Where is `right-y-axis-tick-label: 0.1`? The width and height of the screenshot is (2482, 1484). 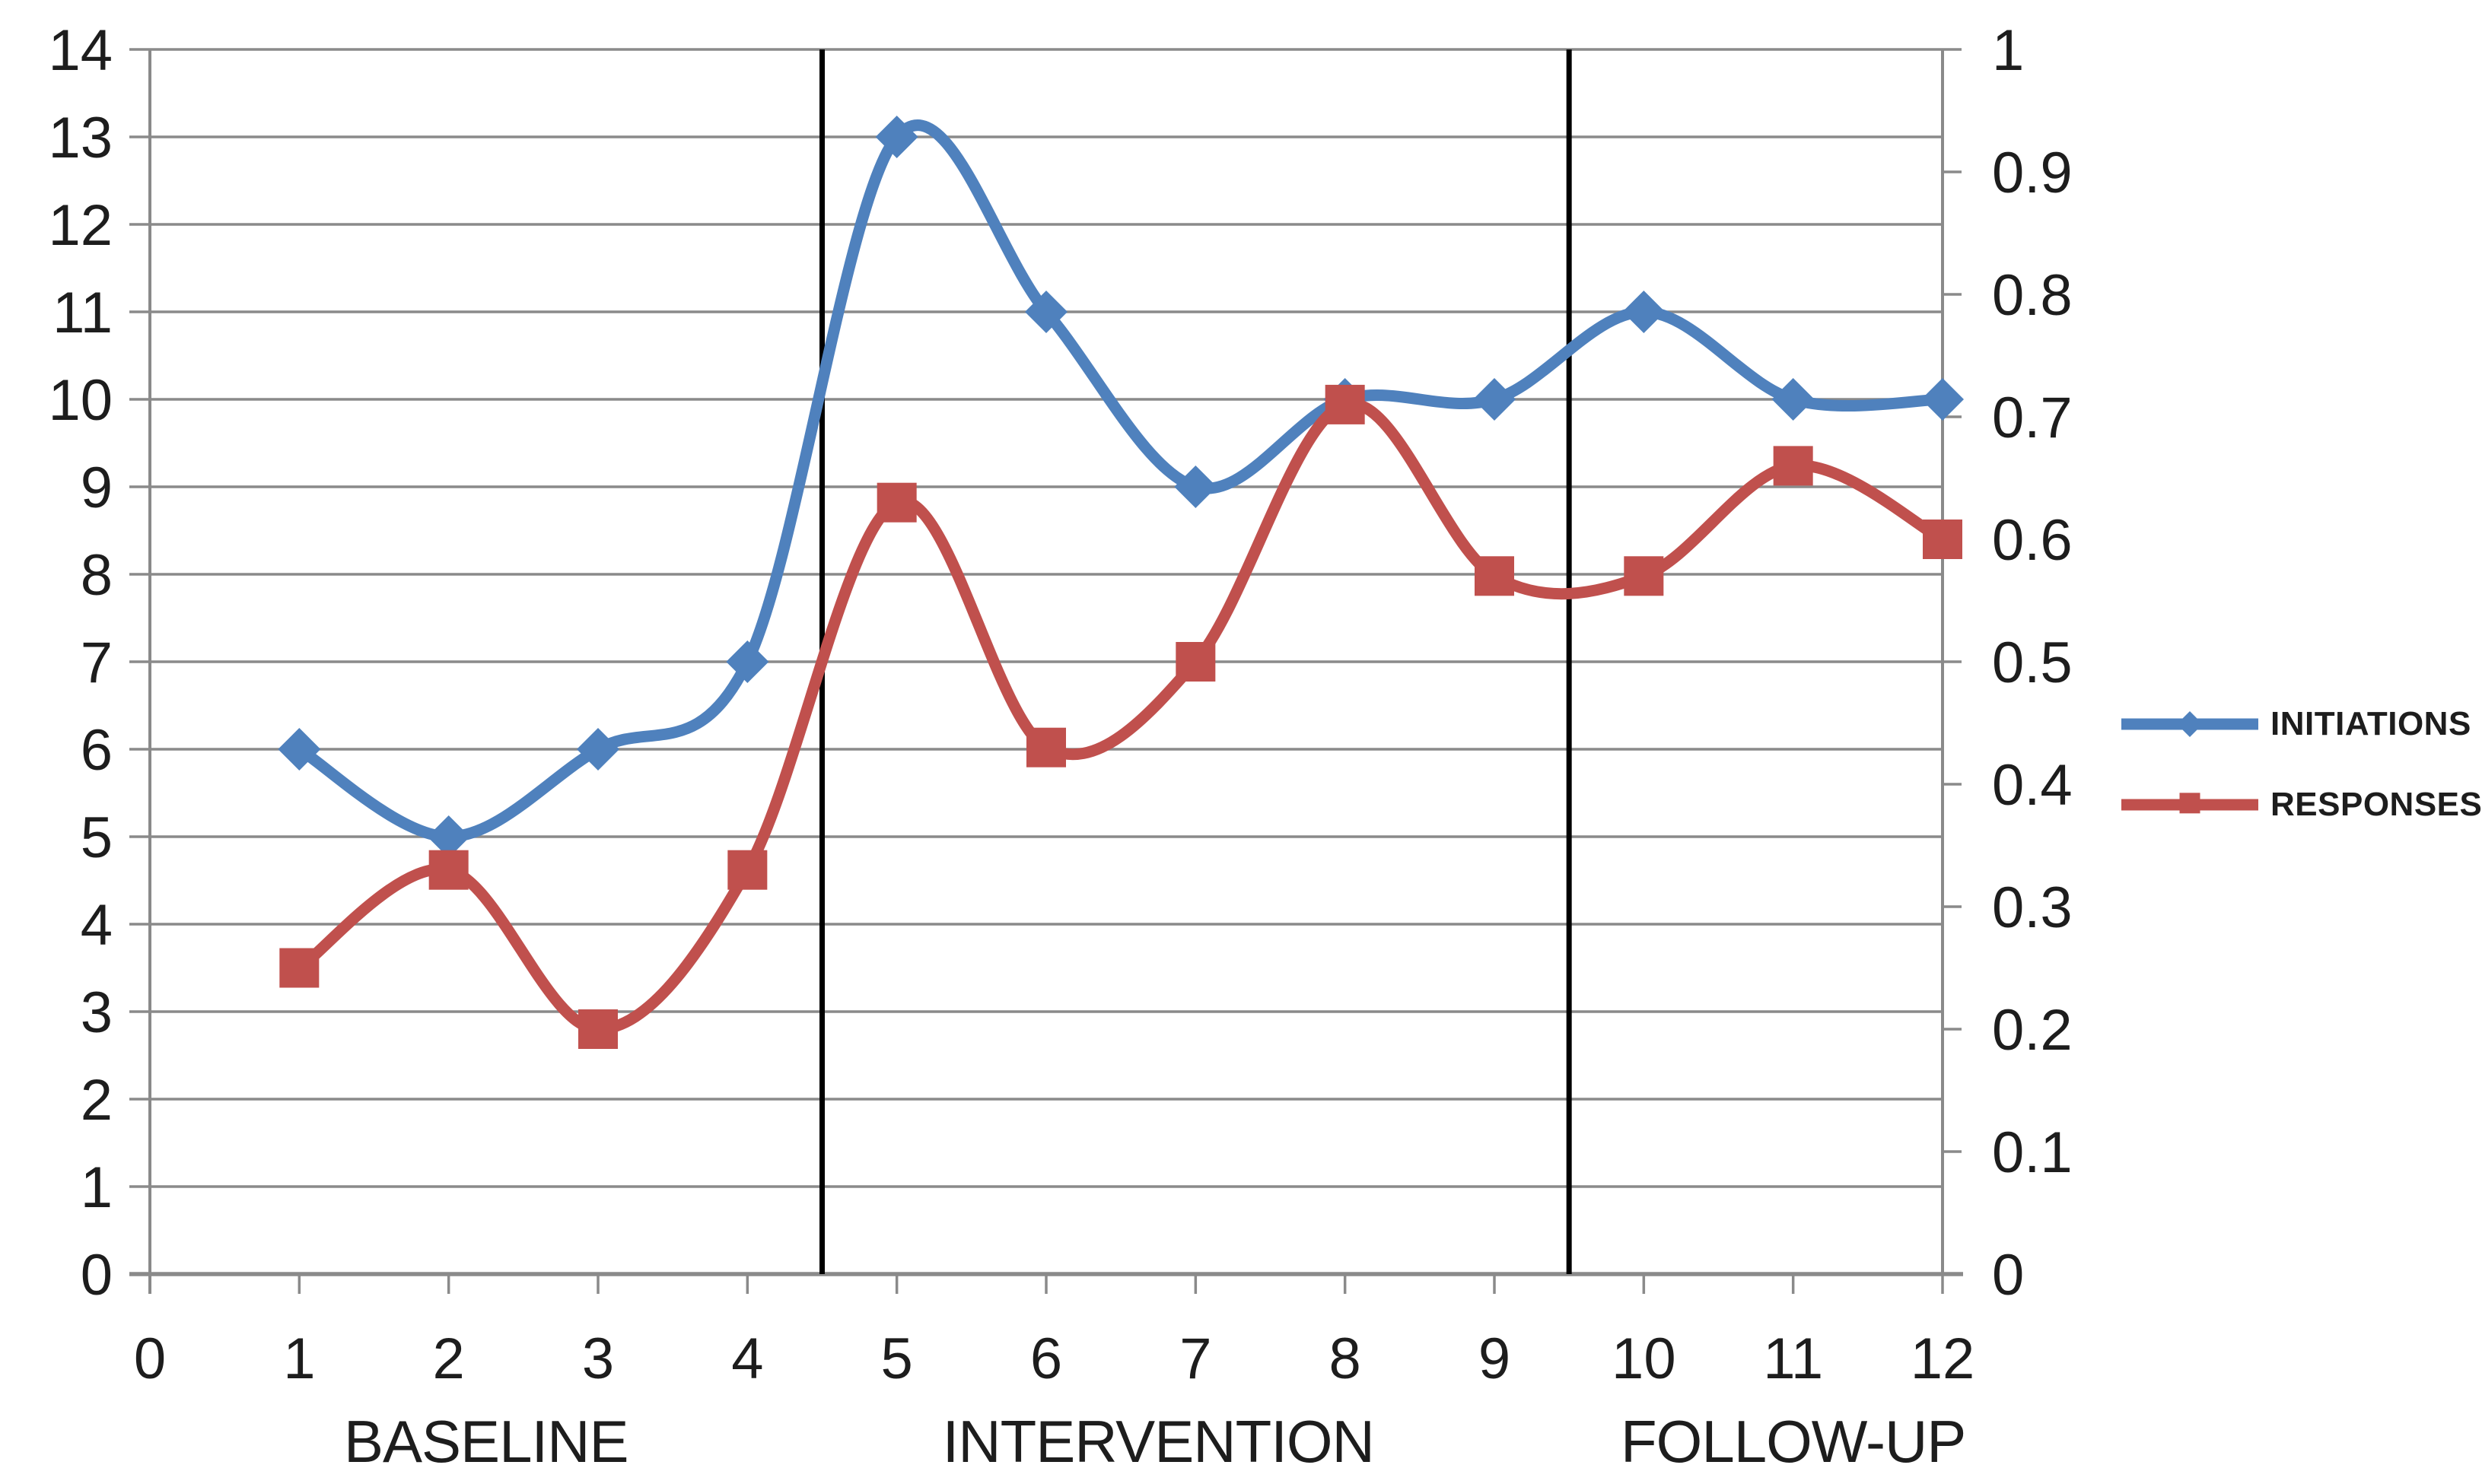
right-y-axis-tick-label: 0.1 is located at coordinates (2032, 1152).